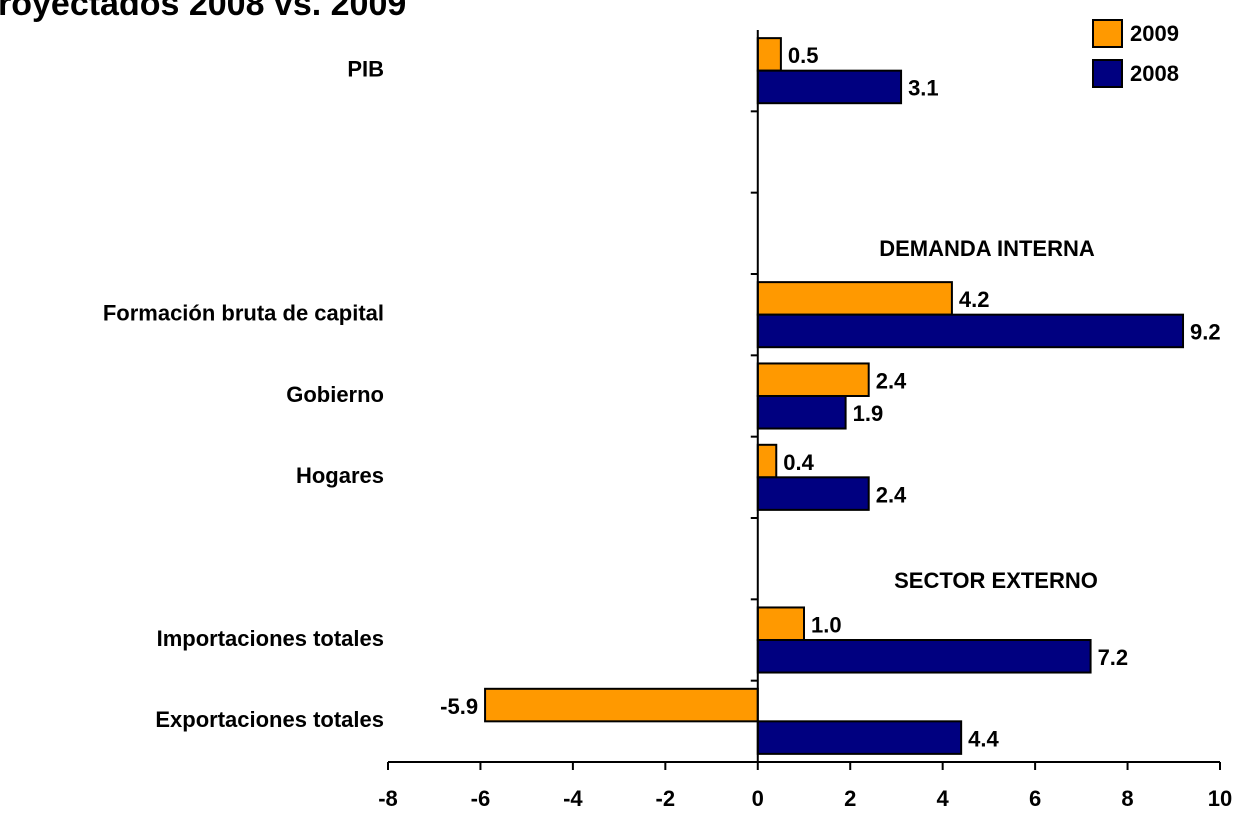  Describe the element at coordinates (1220, 798) in the screenshot. I see `x-tick-label: 10` at that location.